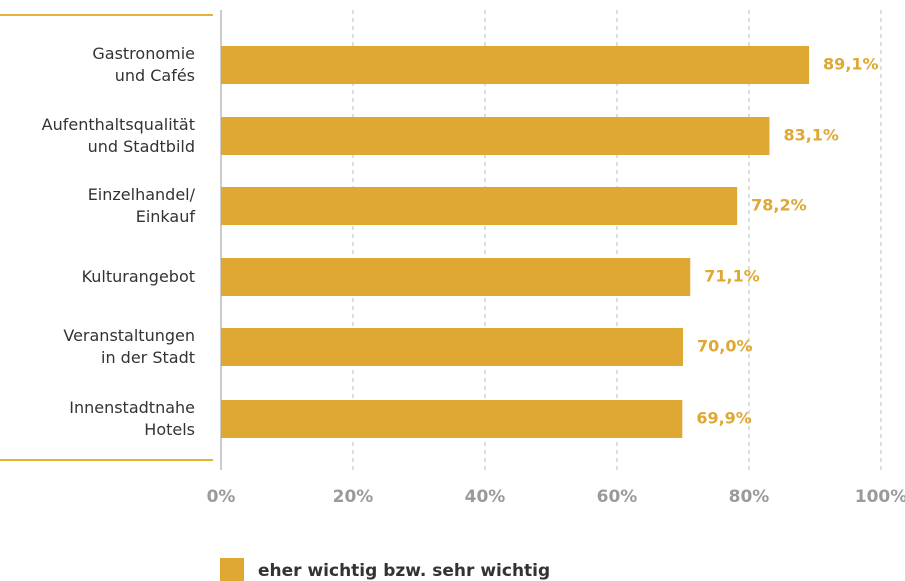 The image size is (905, 581). Describe the element at coordinates (725, 346) in the screenshot. I see `value-label: 70,0%` at that location.